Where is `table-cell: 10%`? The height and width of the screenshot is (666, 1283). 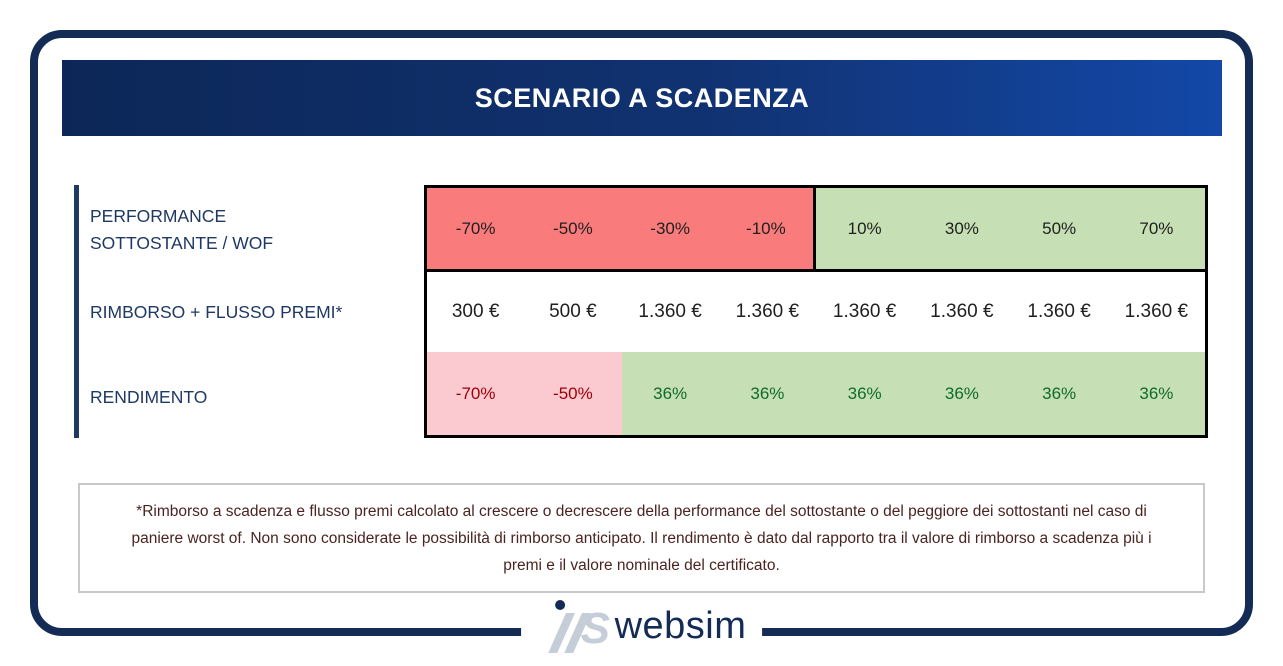 table-cell: 10% is located at coordinates (865, 230).